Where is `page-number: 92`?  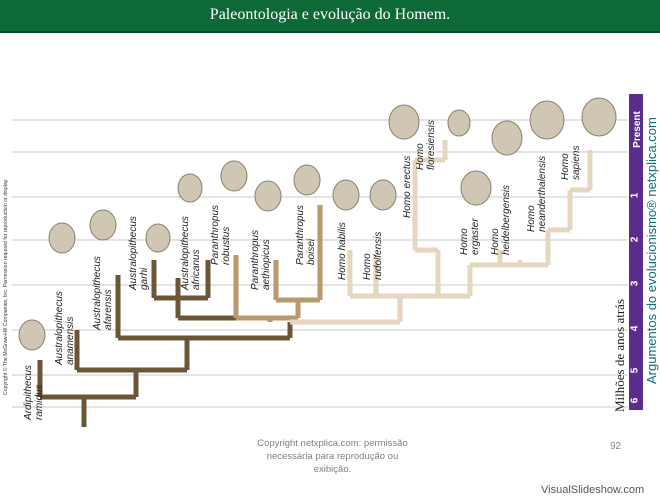 page-number: 92 is located at coordinates (616, 446).